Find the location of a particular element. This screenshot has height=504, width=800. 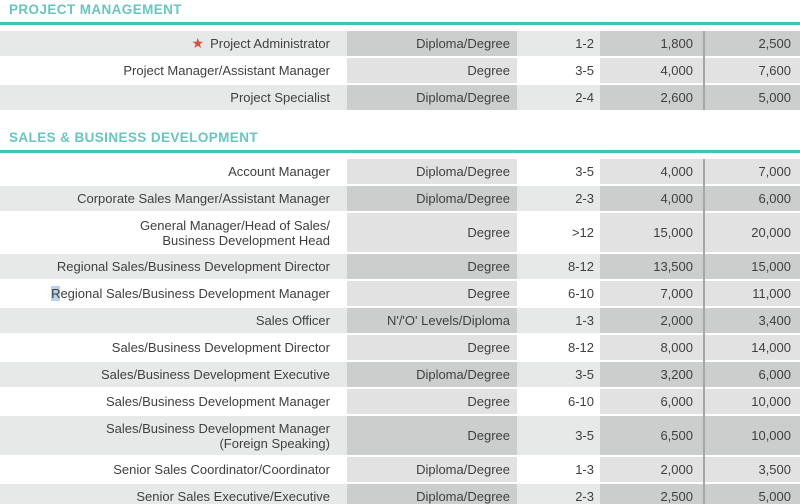

experience-cell: 1-2 is located at coordinates (584, 43).